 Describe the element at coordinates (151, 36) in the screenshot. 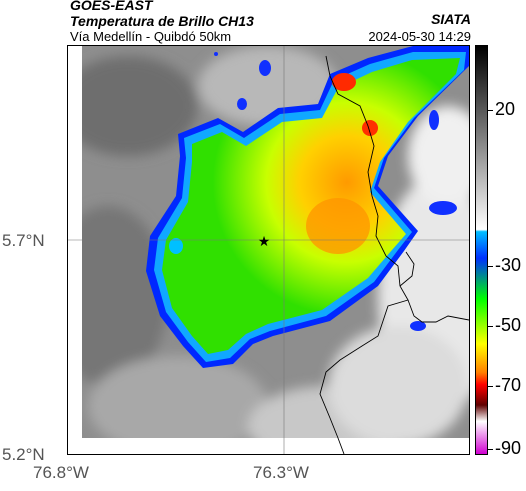

I see `route-subtitle: Vía Medellín - Quibdó 50km` at that location.